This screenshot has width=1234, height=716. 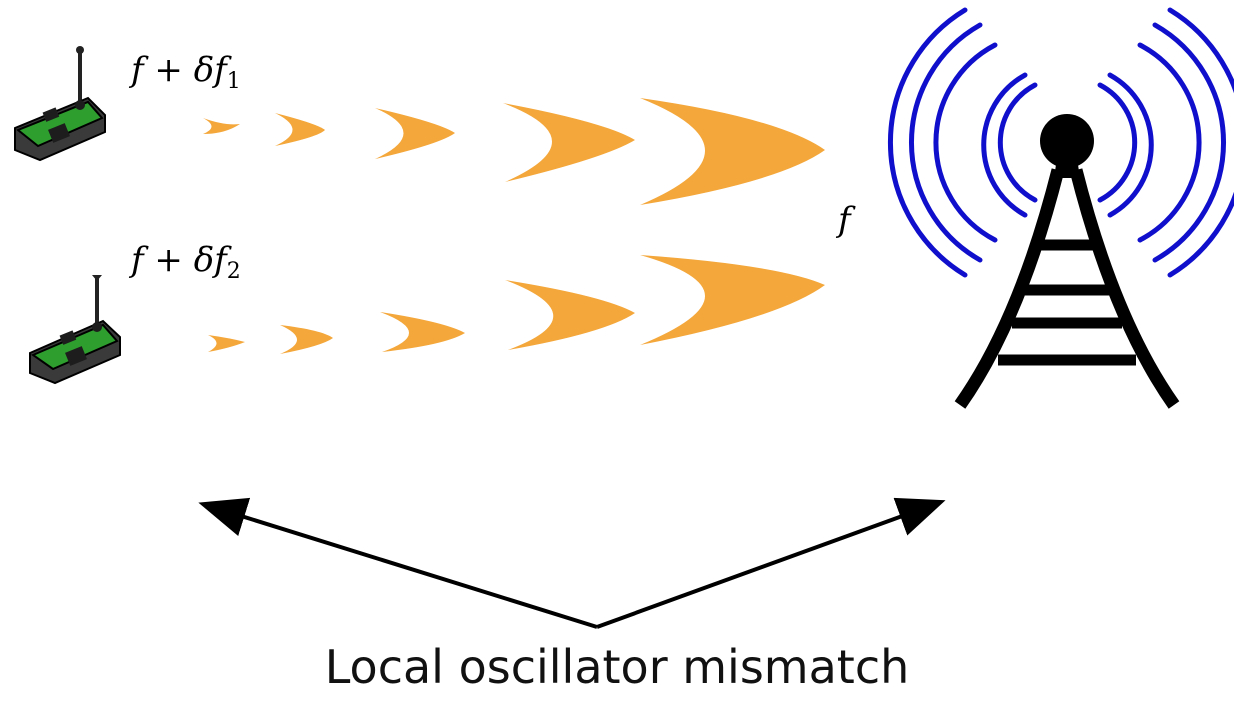 I want to click on device1-frequency-expr: f + δf, so click(x=179, y=70).